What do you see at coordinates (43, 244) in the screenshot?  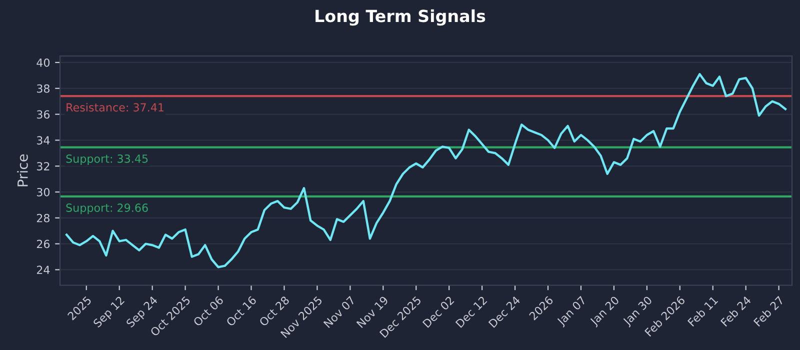 I see `y-tick-label: 26` at bounding box center [43, 244].